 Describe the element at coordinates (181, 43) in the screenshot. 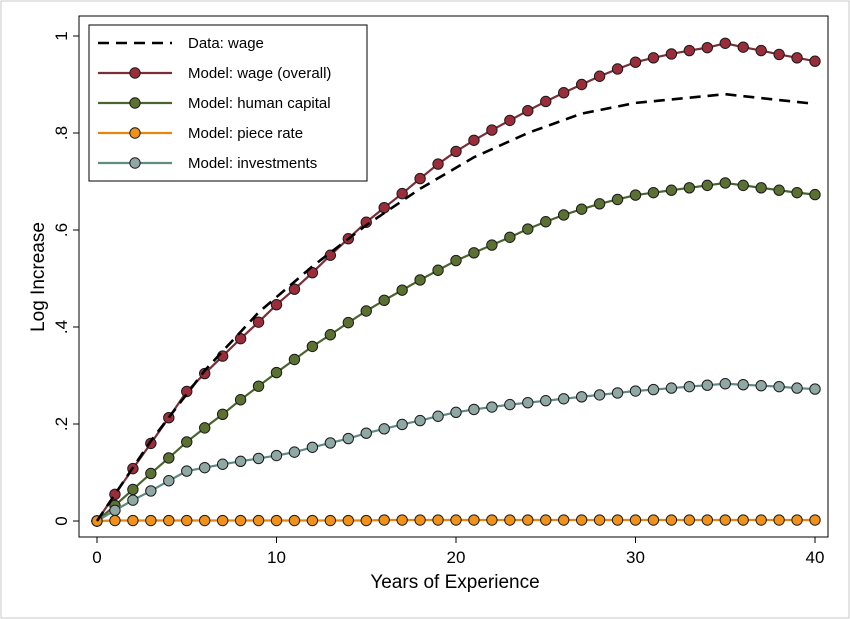

I see `legend-item-data-wage: Data: wage` at that location.